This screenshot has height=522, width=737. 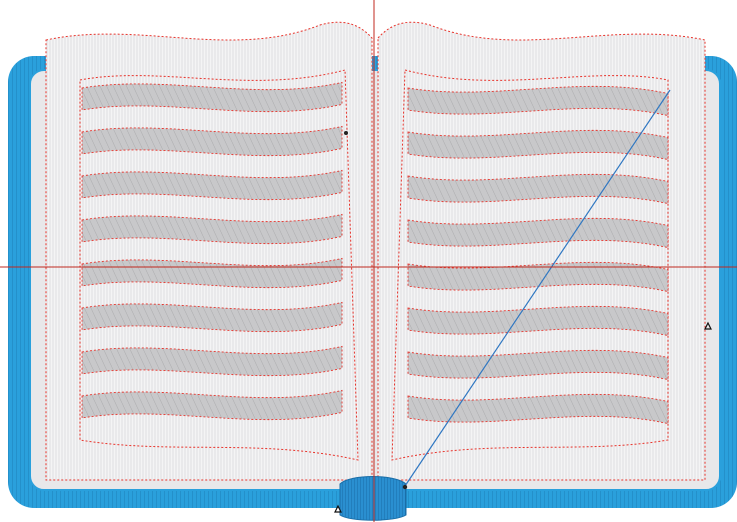 What do you see at coordinates (373, 498) in the screenshot?
I see `book-spine` at bounding box center [373, 498].